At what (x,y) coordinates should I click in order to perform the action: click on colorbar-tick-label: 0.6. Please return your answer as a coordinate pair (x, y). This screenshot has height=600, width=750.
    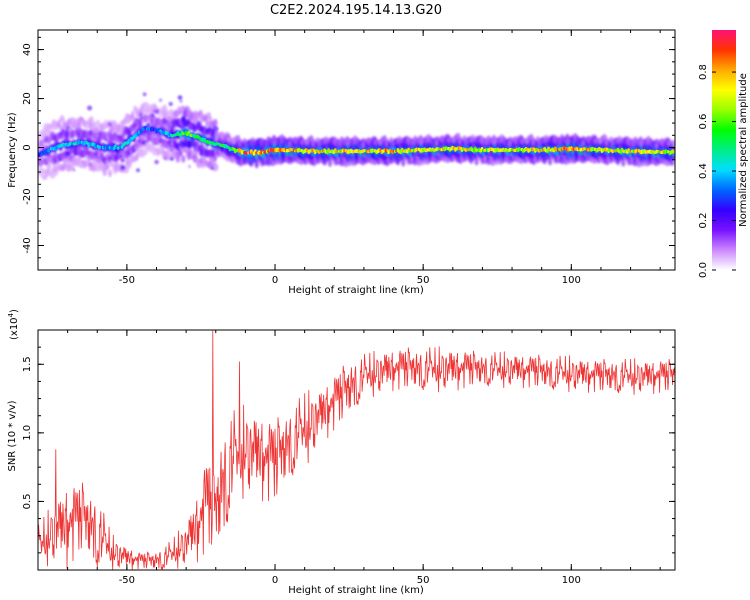
    Looking at the image, I should click on (703, 122).